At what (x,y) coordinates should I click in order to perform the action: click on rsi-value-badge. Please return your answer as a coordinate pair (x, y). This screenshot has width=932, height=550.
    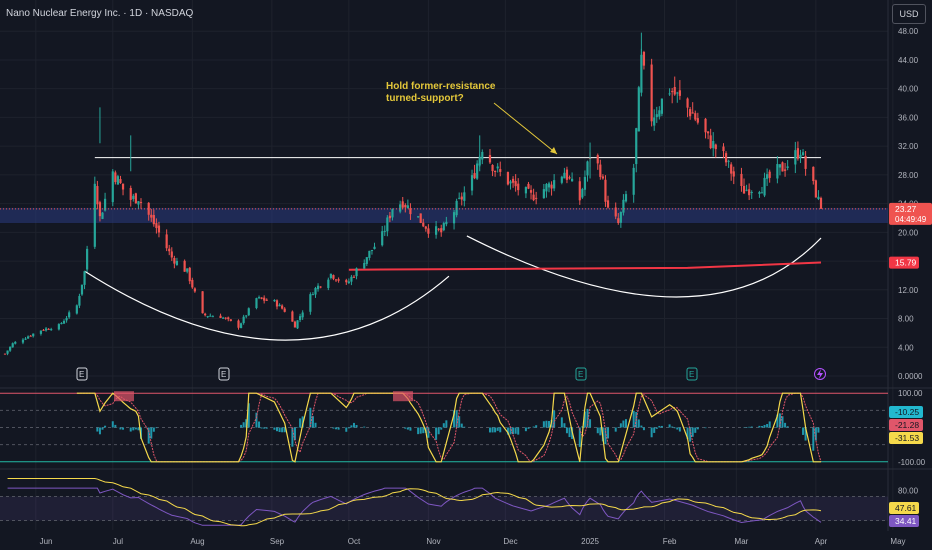
    Looking at the image, I should click on (904, 521).